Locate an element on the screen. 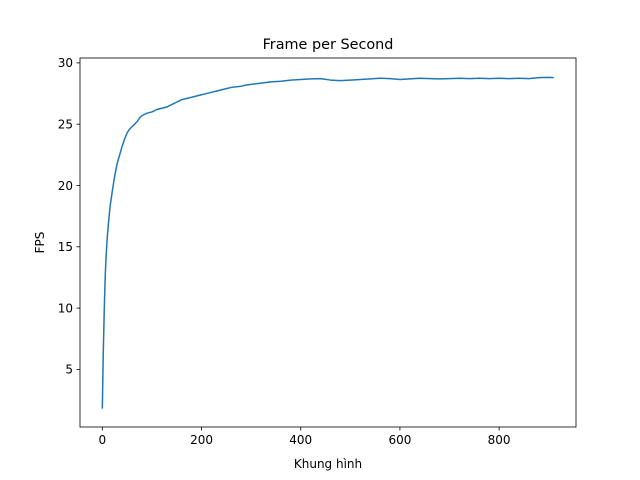 The height and width of the screenshot is (480, 640). x-axis-label: Khung hình is located at coordinates (328, 464).